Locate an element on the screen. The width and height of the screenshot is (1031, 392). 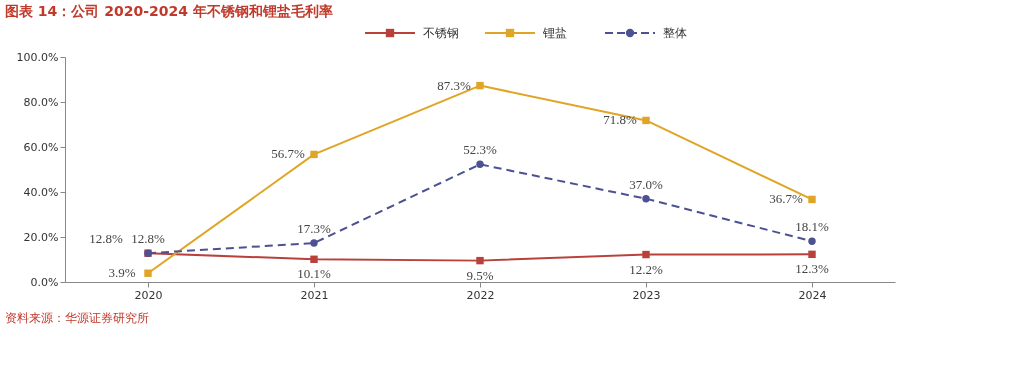
x-tick-label: 2023 is located at coordinates (646, 295).